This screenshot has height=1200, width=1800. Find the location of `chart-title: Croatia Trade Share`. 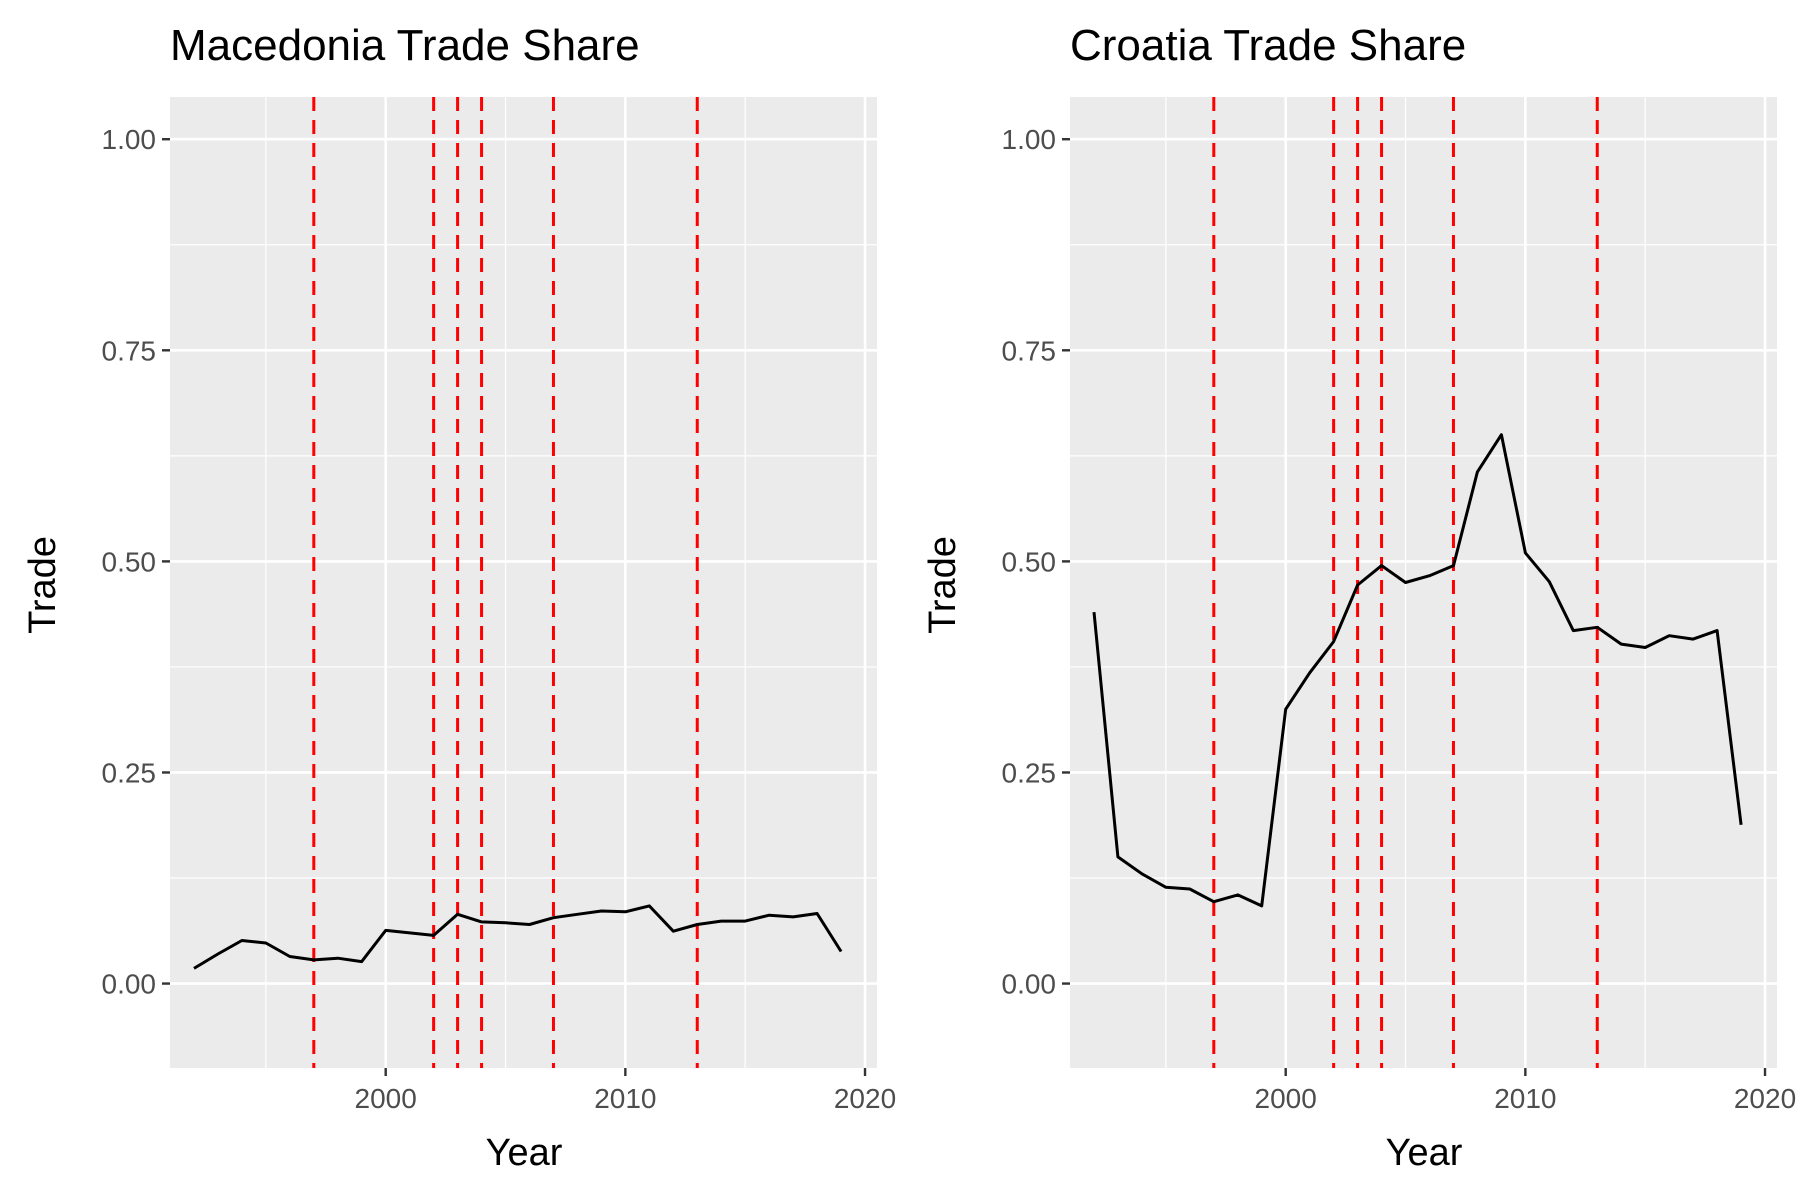

chart-title: Croatia Trade Share is located at coordinates (1268, 45).